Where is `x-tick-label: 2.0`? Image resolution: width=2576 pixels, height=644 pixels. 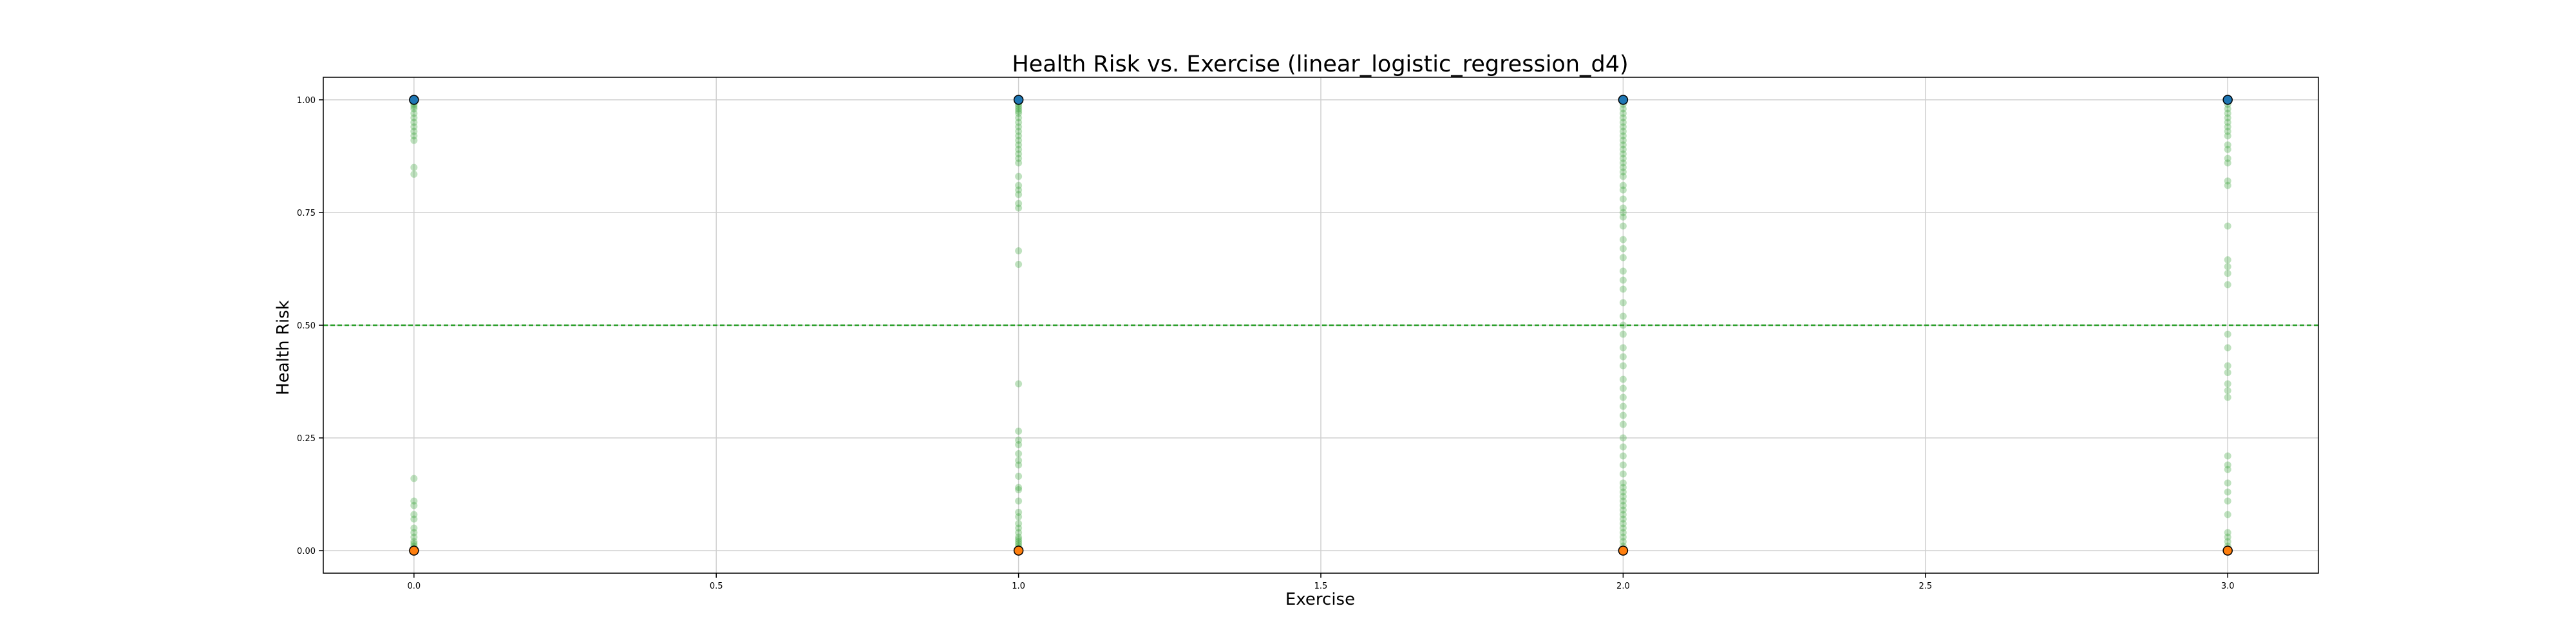
x-tick-label: 2.0 is located at coordinates (1623, 587).